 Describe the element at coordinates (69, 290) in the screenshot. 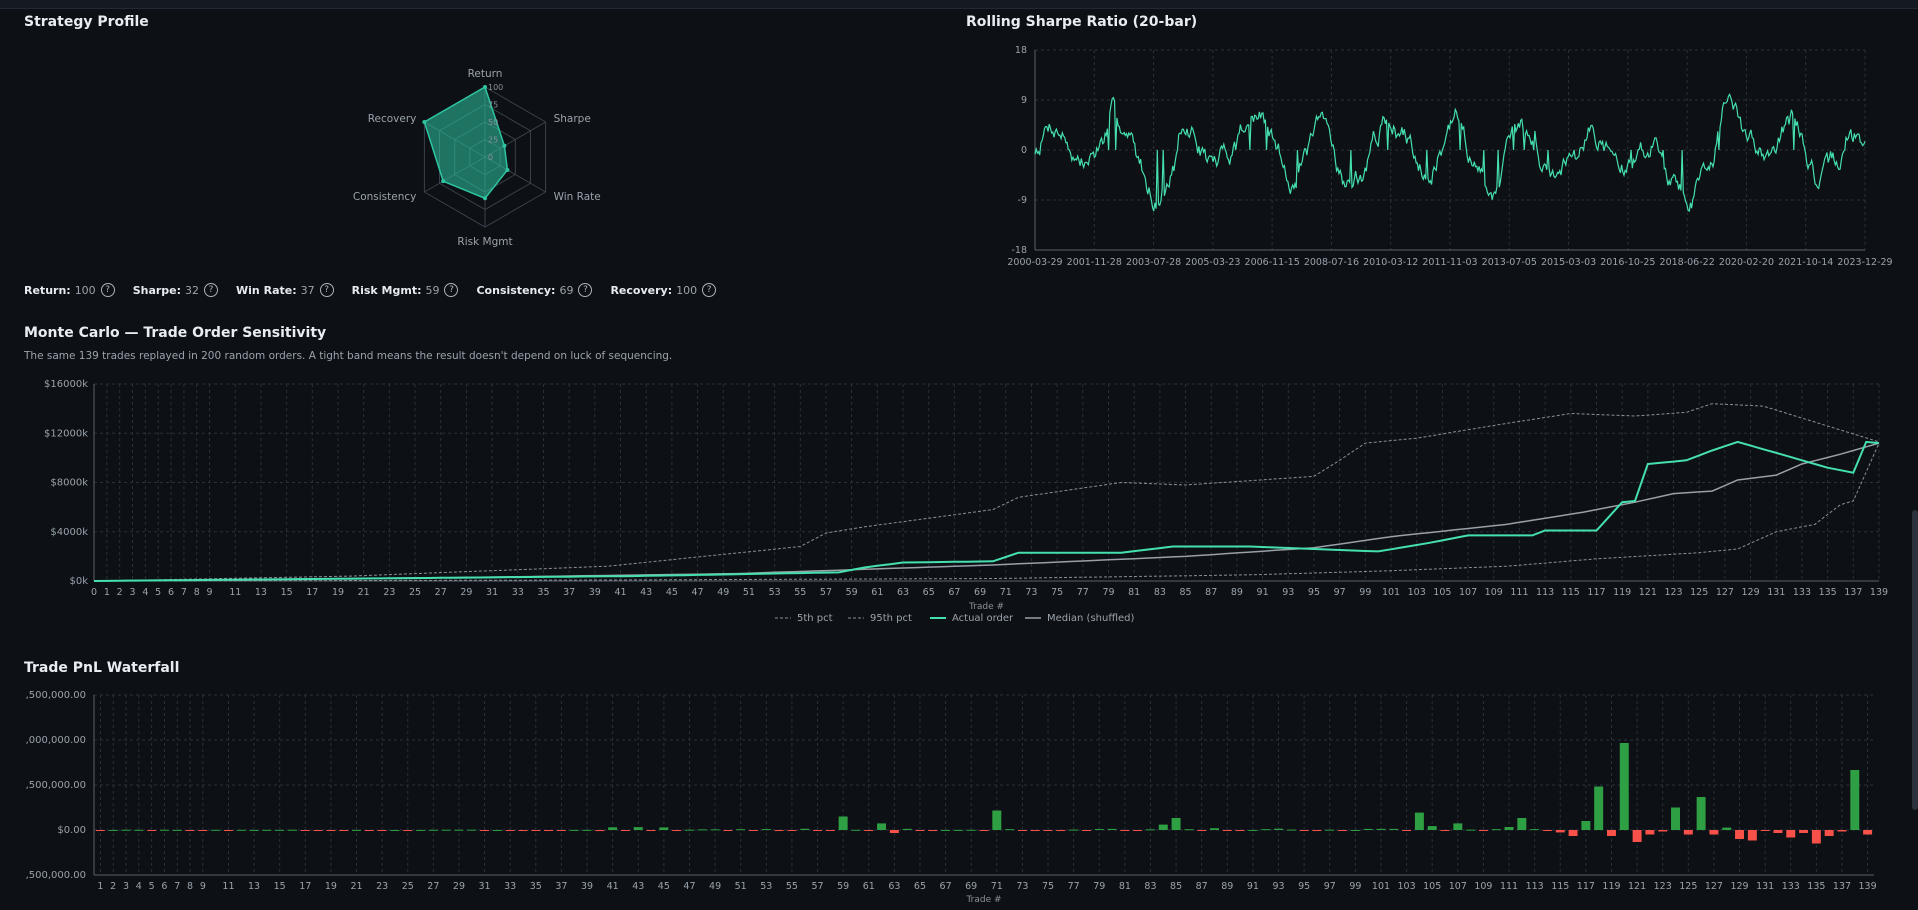

I see `metric-0: Return: 100?` at that location.